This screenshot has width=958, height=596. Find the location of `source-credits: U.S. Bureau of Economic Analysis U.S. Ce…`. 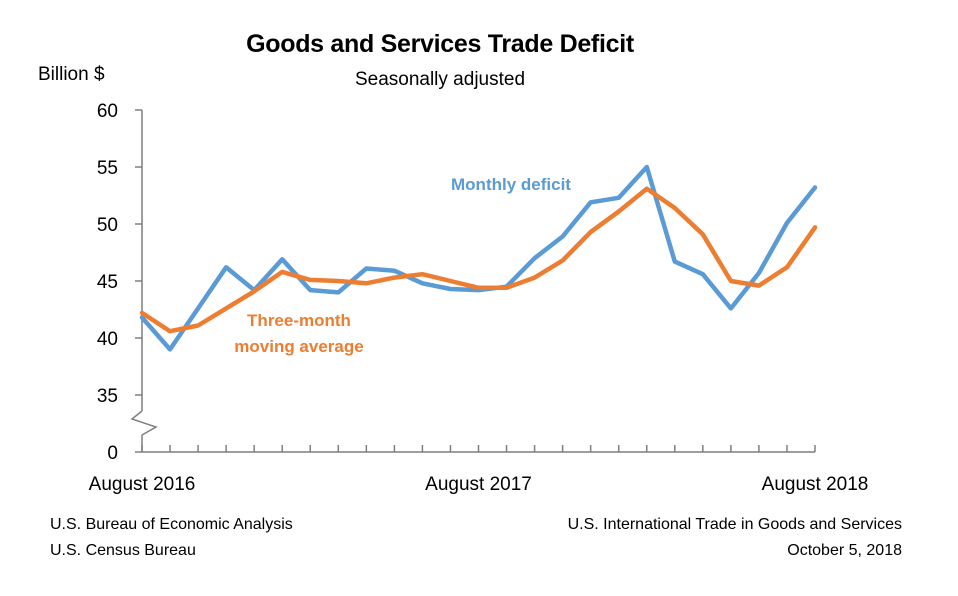

source-credits: U.S. Bureau of Economic Analysis U.S. Ce… is located at coordinates (171, 538).